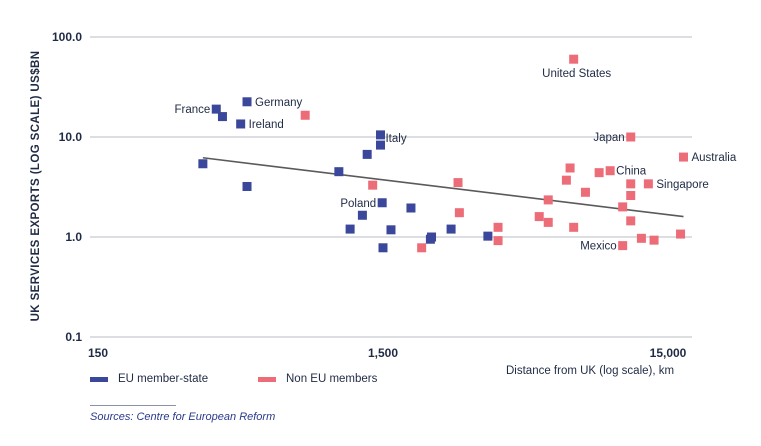  What do you see at coordinates (383, 353) in the screenshot?
I see `x-tick-label: 1,500` at bounding box center [383, 353].